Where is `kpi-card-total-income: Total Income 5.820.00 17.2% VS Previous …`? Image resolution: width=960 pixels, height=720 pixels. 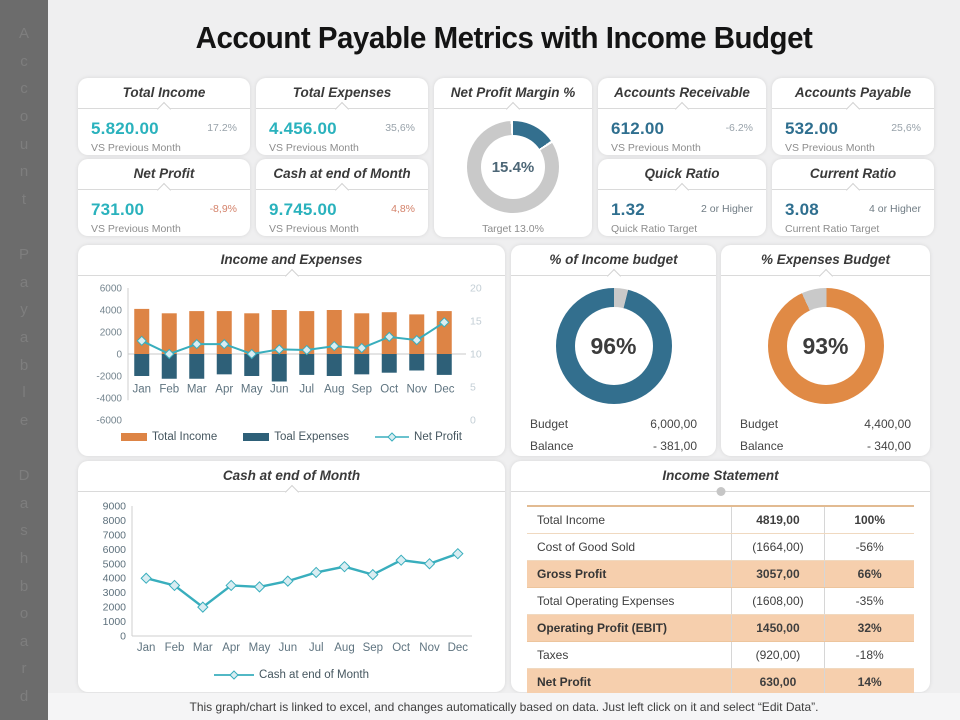 kpi-card-total-income: Total Income 5.820.00 17.2% VS Previous … is located at coordinates (164, 116).